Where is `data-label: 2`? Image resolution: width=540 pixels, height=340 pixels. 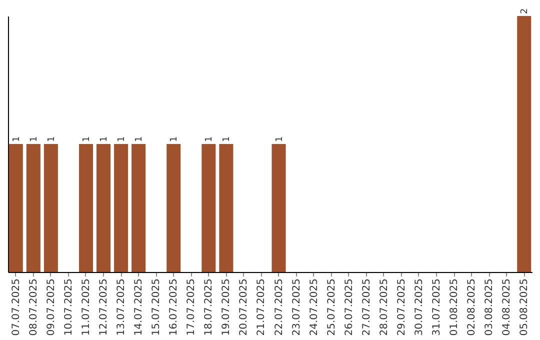 data-label: 2 is located at coordinates (525, 11).